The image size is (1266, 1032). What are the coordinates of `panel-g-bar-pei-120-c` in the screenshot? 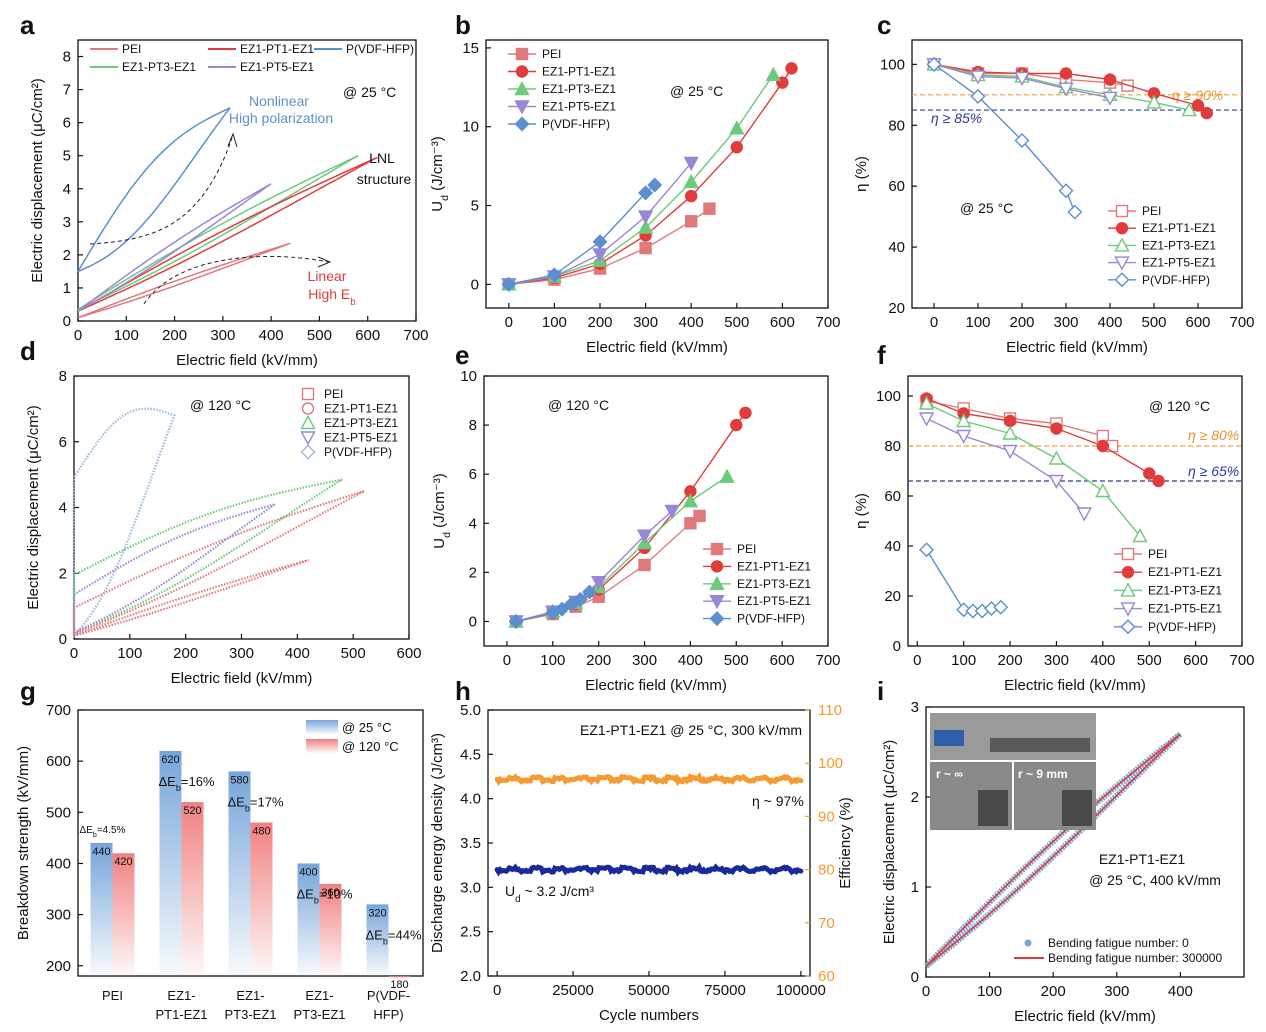 It's located at (123, 914).